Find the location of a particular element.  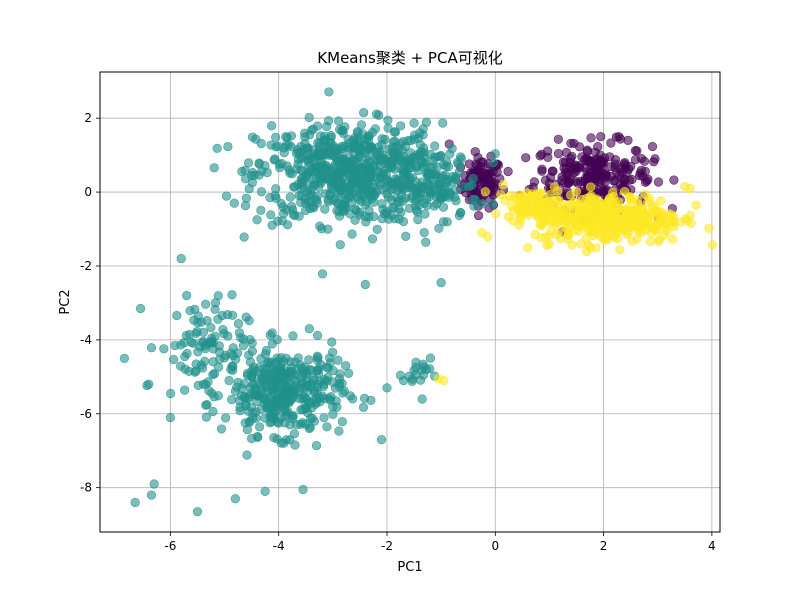

y-axis-label: PC2 is located at coordinates (65, 301).